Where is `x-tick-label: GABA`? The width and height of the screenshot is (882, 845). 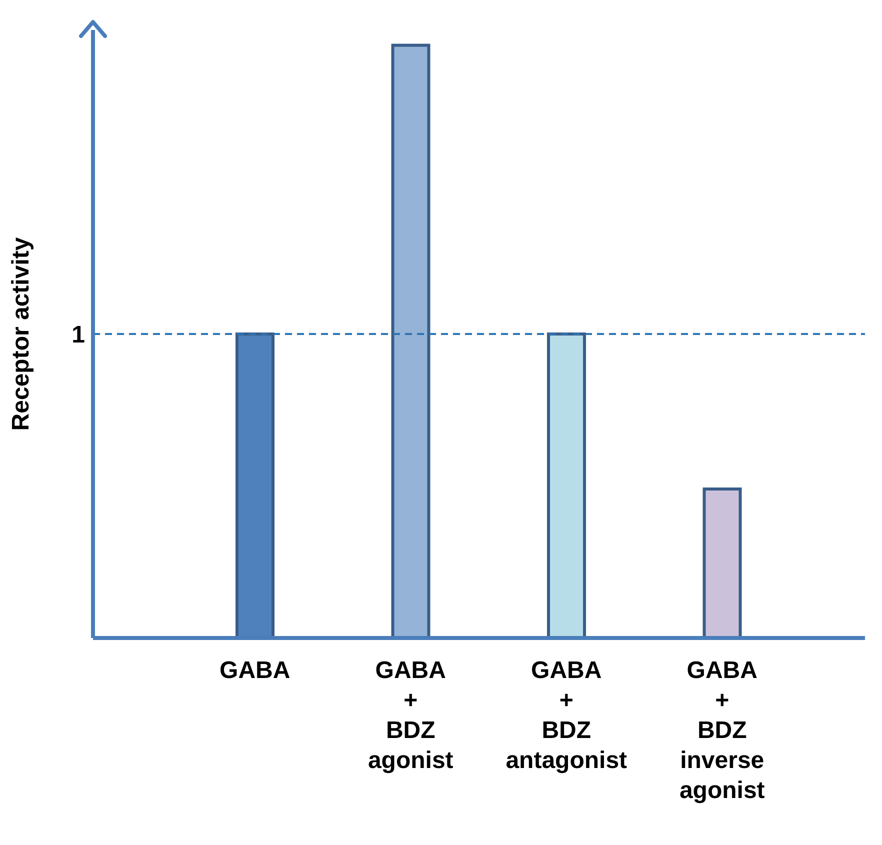
x-tick-label: GABA is located at coordinates (255, 670).